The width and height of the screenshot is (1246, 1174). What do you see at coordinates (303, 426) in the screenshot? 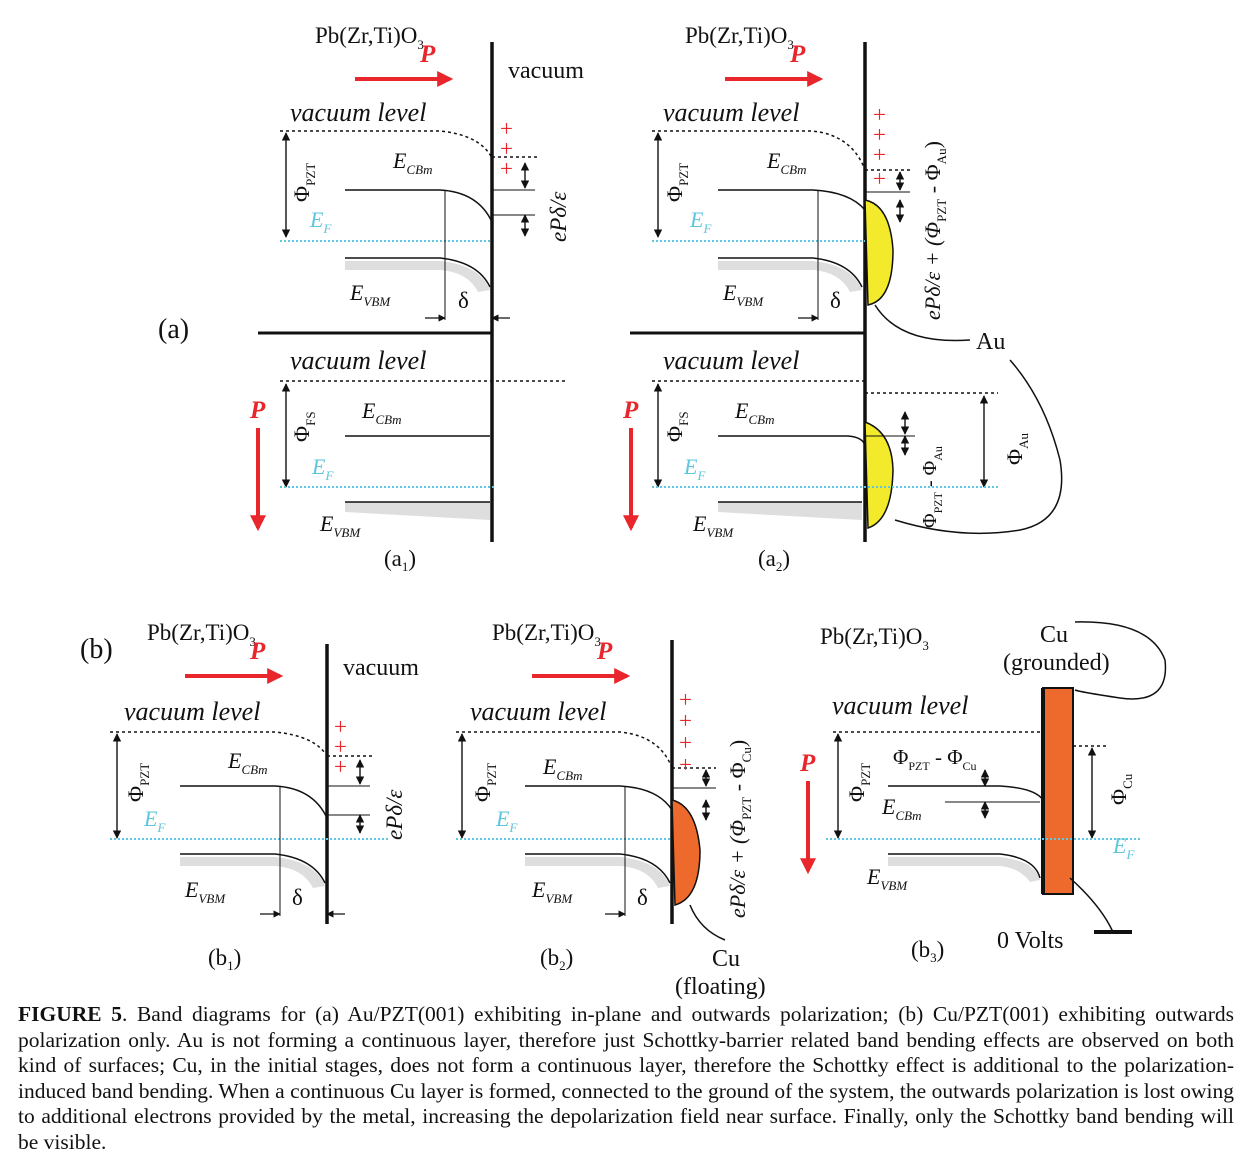
I see `phi-fs-label-a1: ΦFS` at bounding box center [303, 426].